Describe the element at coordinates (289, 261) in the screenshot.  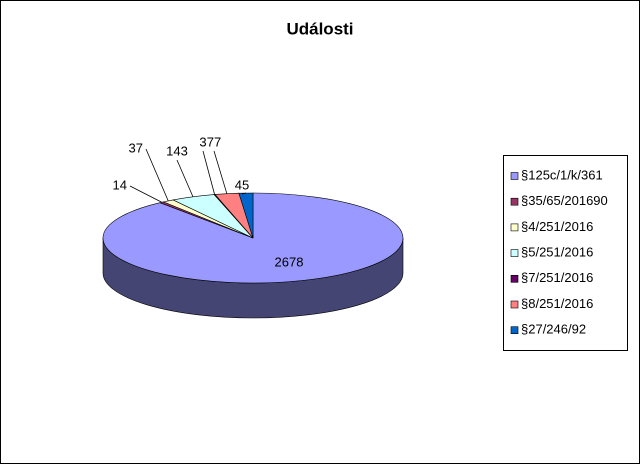
I see `data-label: 2678` at that location.